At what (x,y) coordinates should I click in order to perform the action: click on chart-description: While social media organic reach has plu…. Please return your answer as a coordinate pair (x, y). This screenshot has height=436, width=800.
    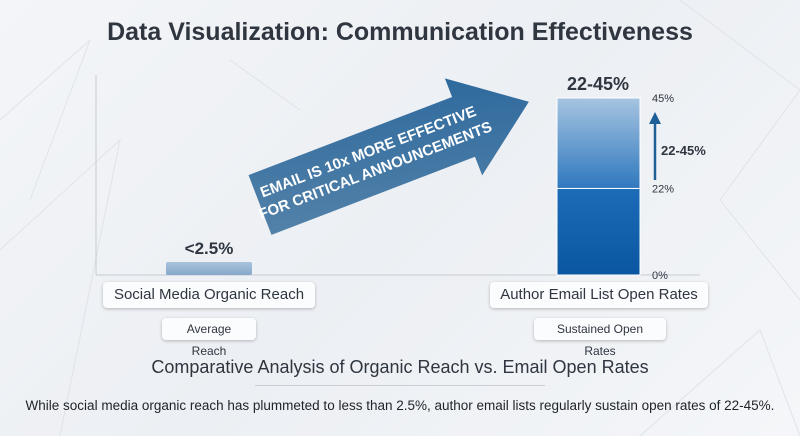
    Looking at the image, I should click on (400, 405).